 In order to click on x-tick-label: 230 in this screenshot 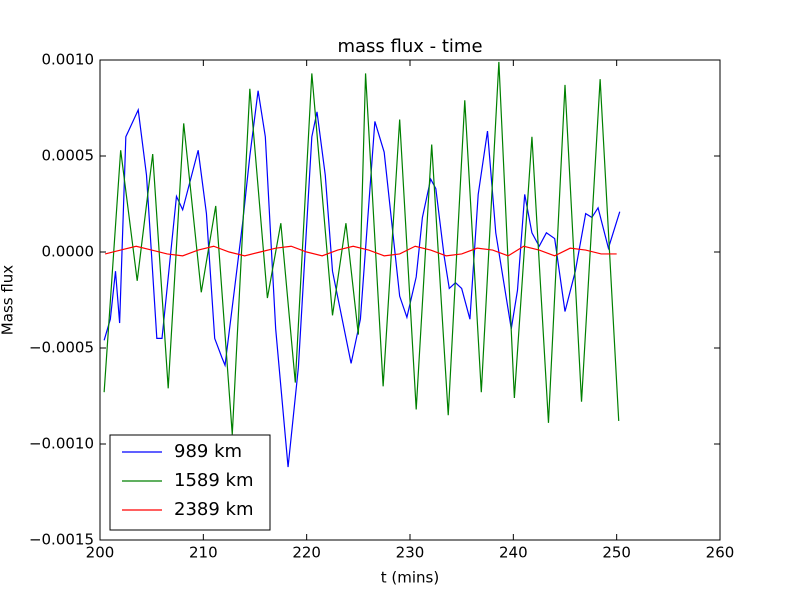, I will do `click(410, 553)`.